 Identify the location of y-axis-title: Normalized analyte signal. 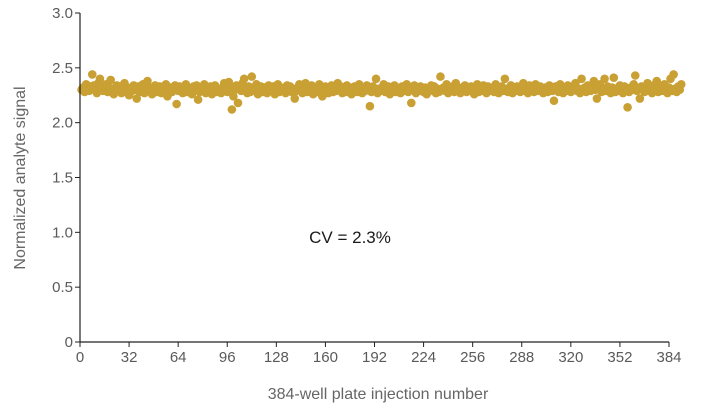
(20, 177).